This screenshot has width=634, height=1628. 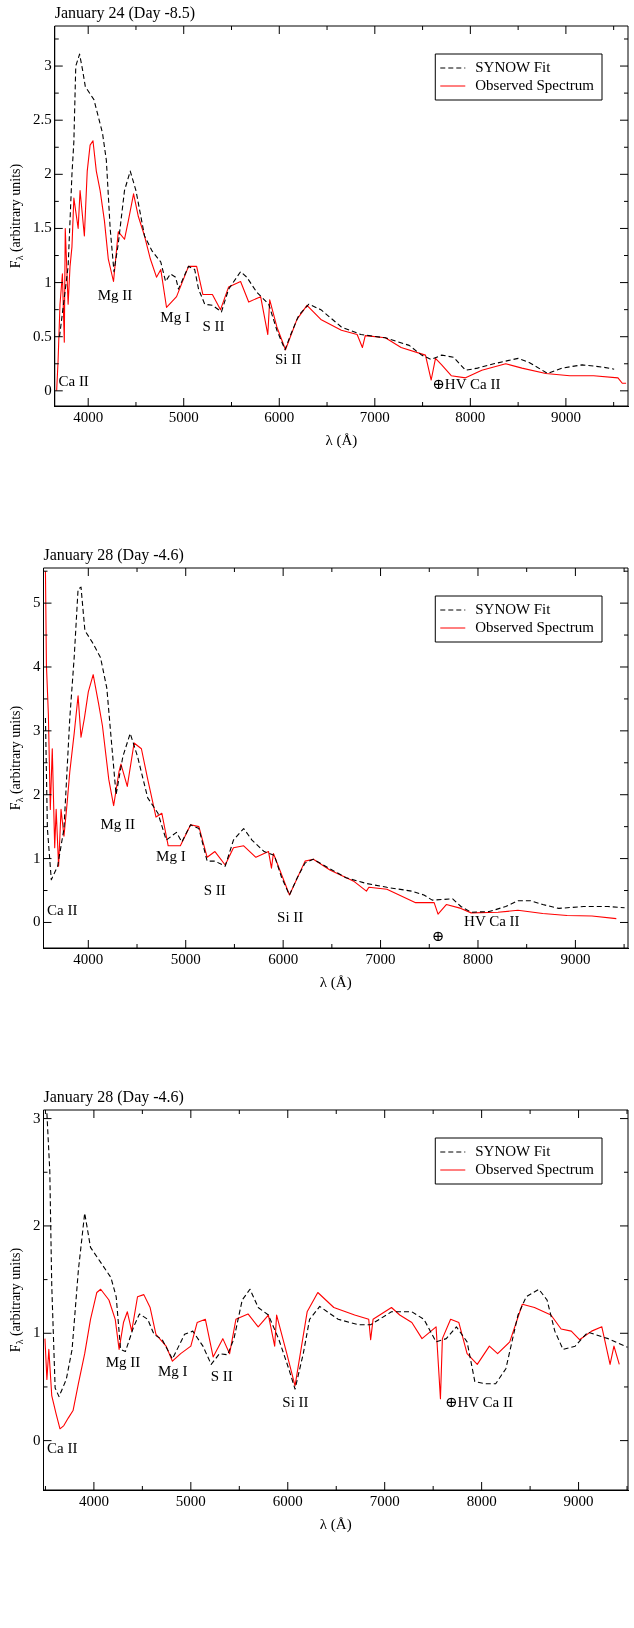 I want to click on y-tick-label: 4, so click(x=37, y=665).